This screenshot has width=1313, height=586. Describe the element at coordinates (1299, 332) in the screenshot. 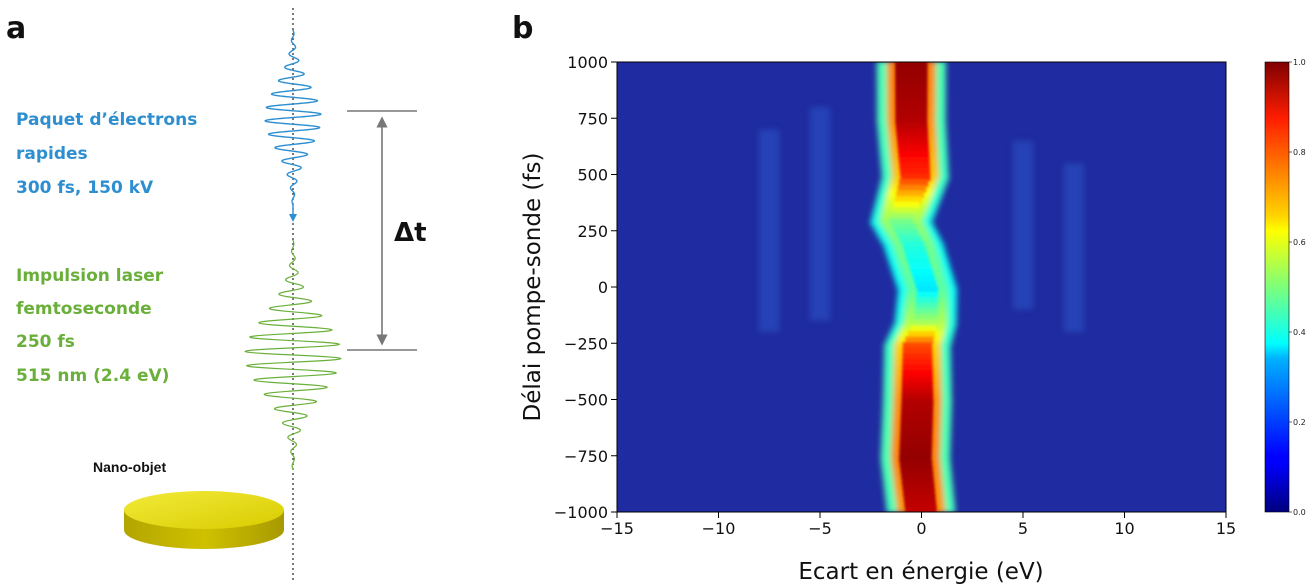

I see `colorbar-tick-label: 0.4` at that location.